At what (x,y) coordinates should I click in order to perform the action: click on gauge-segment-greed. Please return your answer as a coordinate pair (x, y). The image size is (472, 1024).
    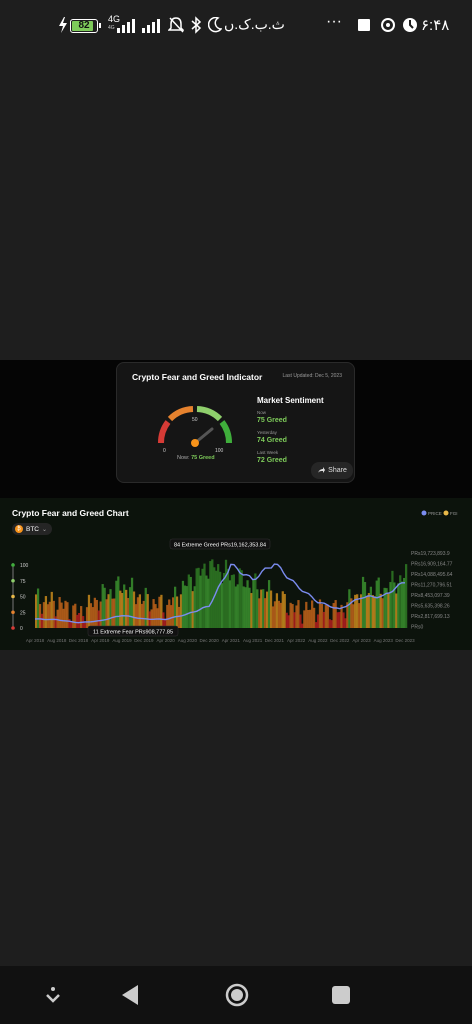
    Looking at the image, I should click on (209, 414).